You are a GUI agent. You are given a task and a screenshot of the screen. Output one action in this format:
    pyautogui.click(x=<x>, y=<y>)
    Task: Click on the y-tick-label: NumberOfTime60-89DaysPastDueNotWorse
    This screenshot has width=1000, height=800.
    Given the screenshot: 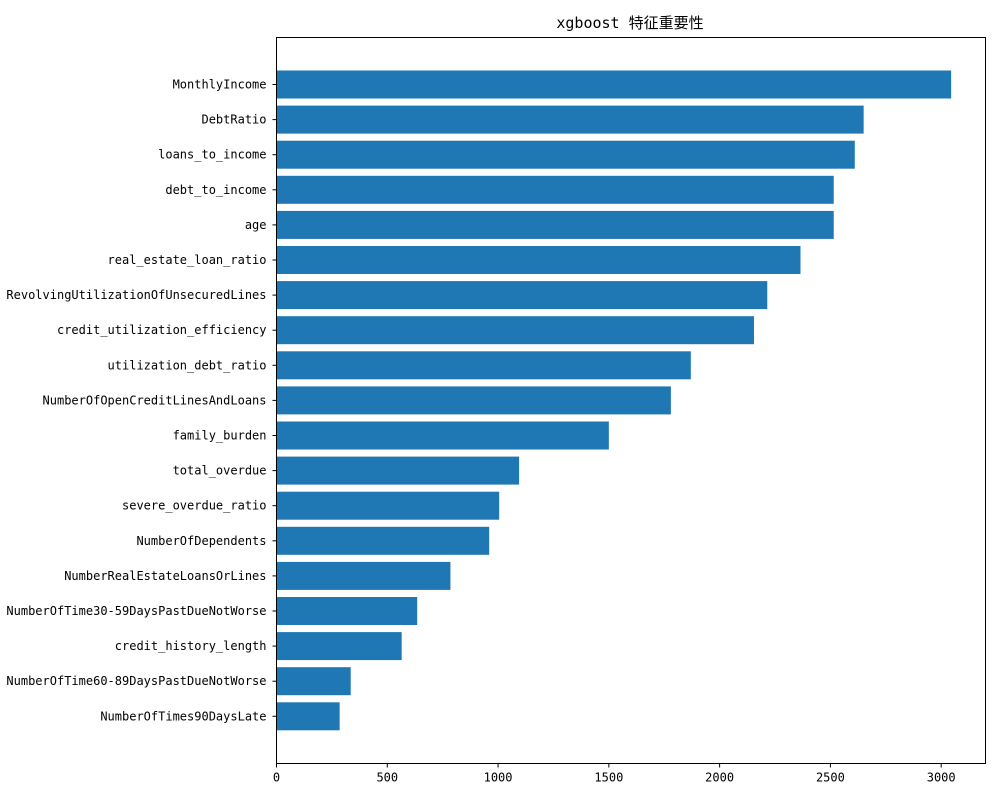 What is the action you would take?
    pyautogui.click(x=136, y=681)
    